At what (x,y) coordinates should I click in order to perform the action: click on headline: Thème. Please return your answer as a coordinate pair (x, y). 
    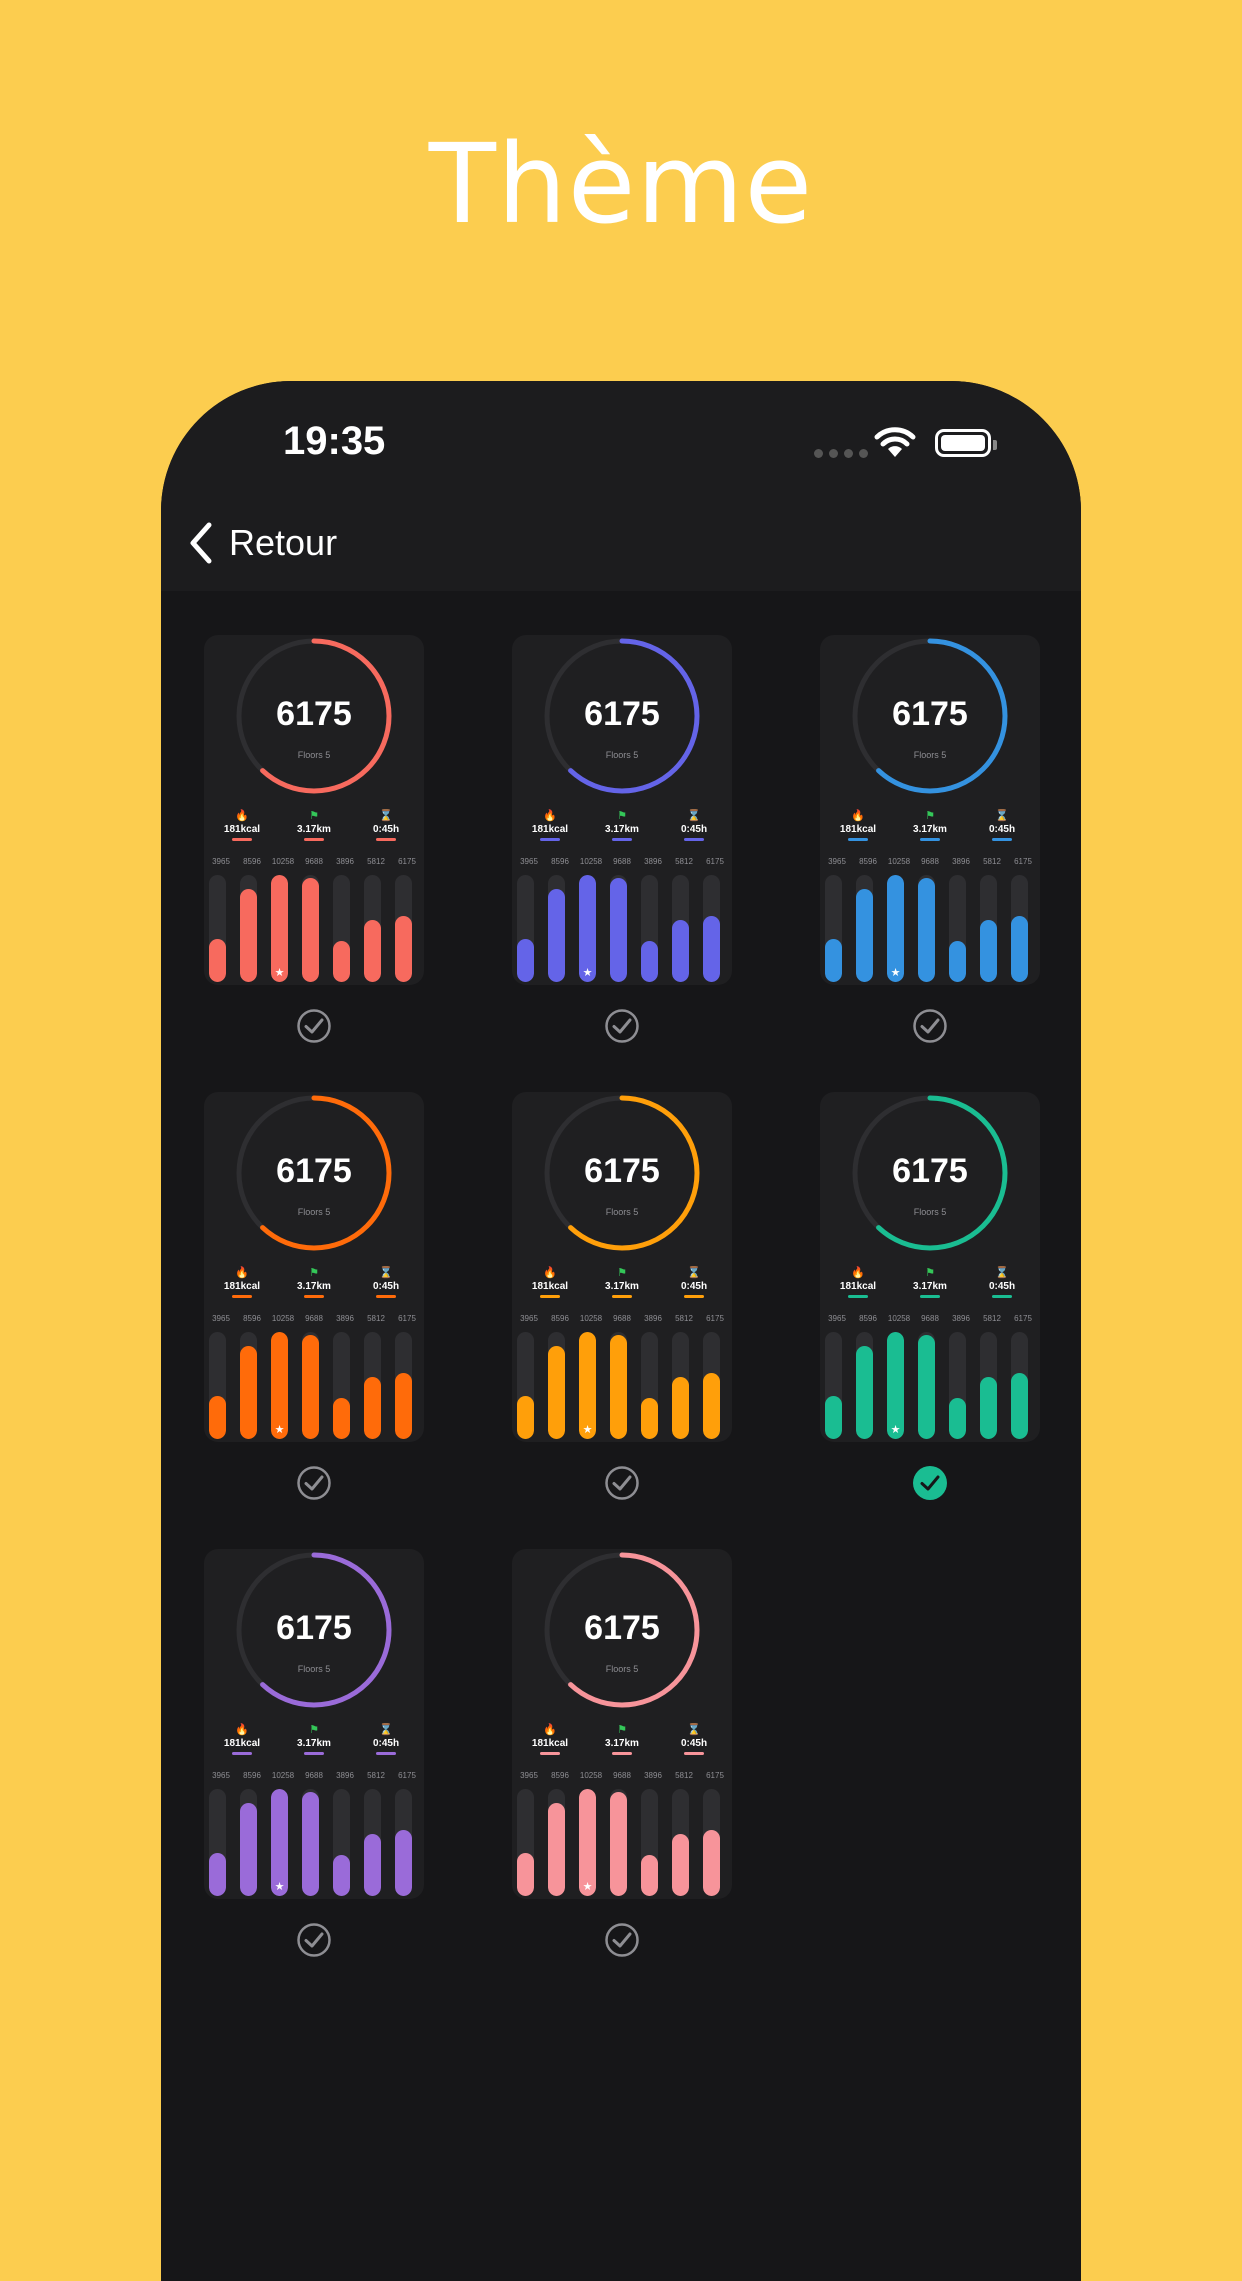
    Looking at the image, I should click on (621, 184).